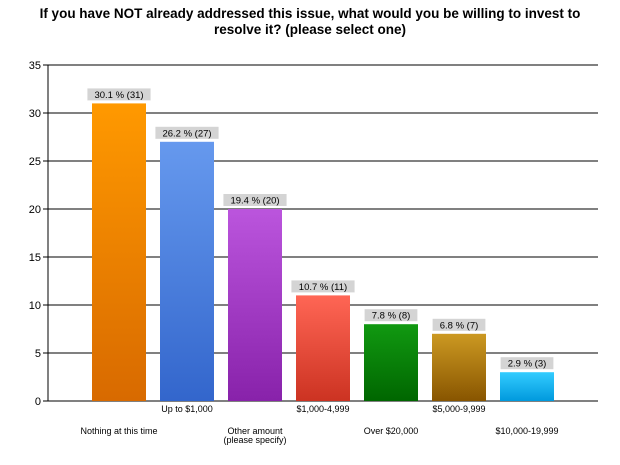 This screenshot has height=465, width=620. Describe the element at coordinates (254, 440) in the screenshot. I see `category-label: (please specify)` at that location.